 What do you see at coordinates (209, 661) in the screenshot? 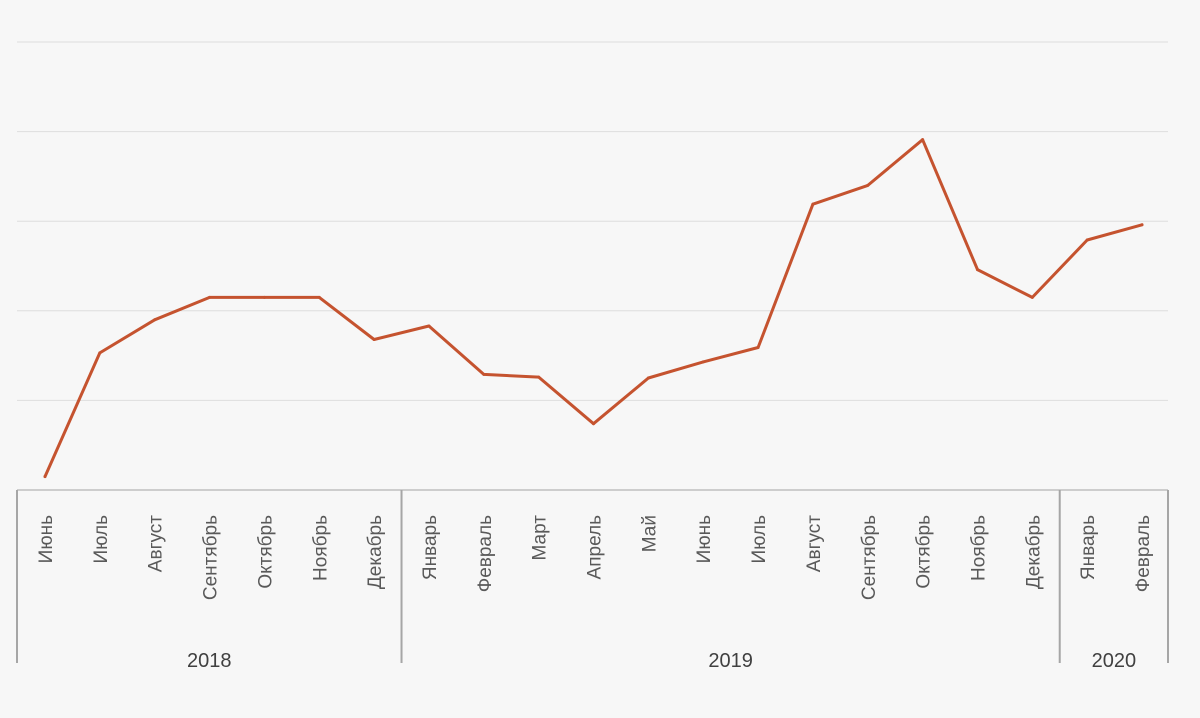
I see `year-label: 2018` at bounding box center [209, 661].